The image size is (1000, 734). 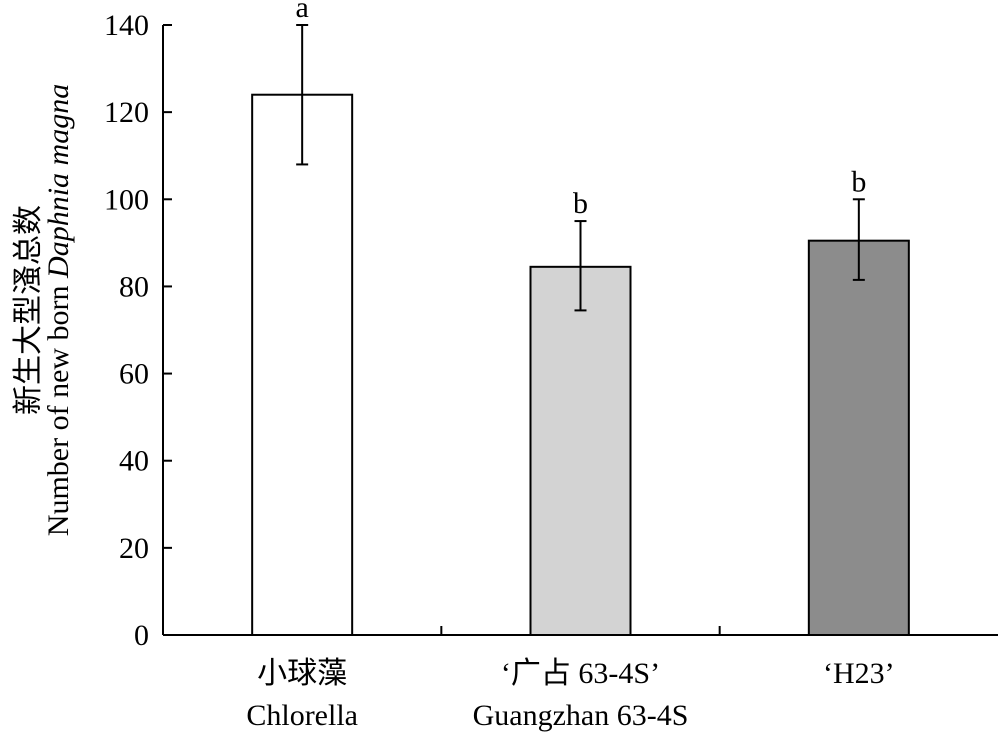 What do you see at coordinates (134, 461) in the screenshot?
I see `y-tick-label: 40` at bounding box center [134, 461].